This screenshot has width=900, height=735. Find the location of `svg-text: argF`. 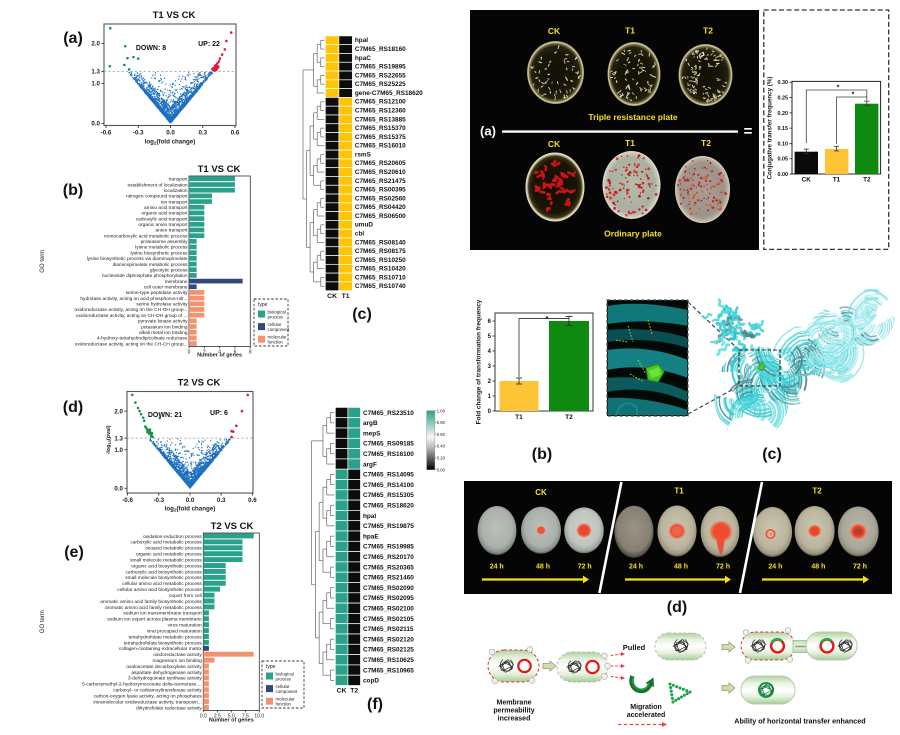

svg-text: argF is located at coordinates (370, 464).